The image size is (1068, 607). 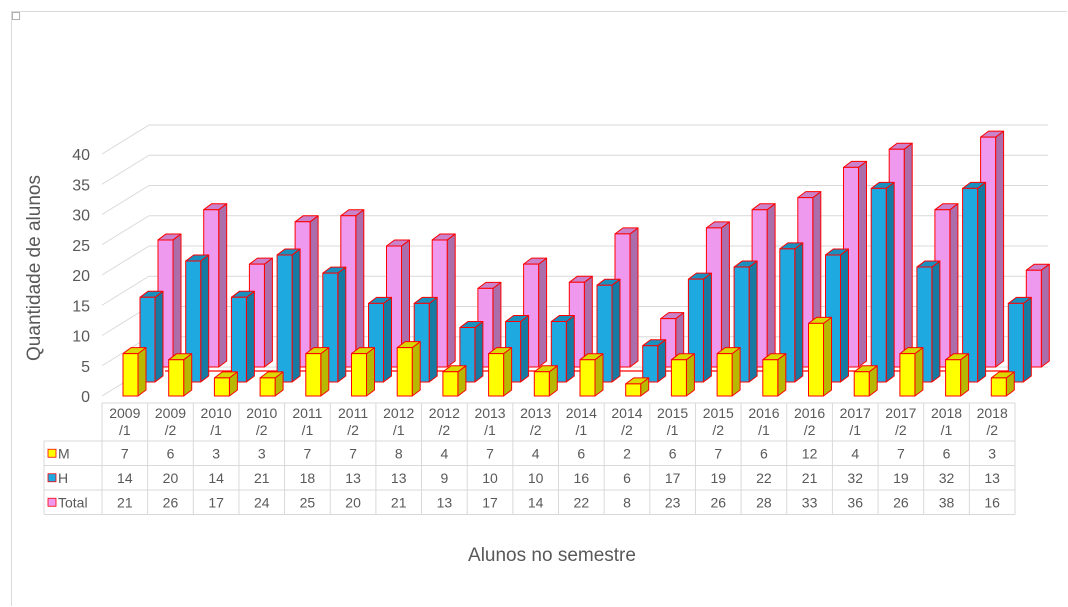 What do you see at coordinates (901, 478) in the screenshot?
I see `table-cell-value: 19` at bounding box center [901, 478].